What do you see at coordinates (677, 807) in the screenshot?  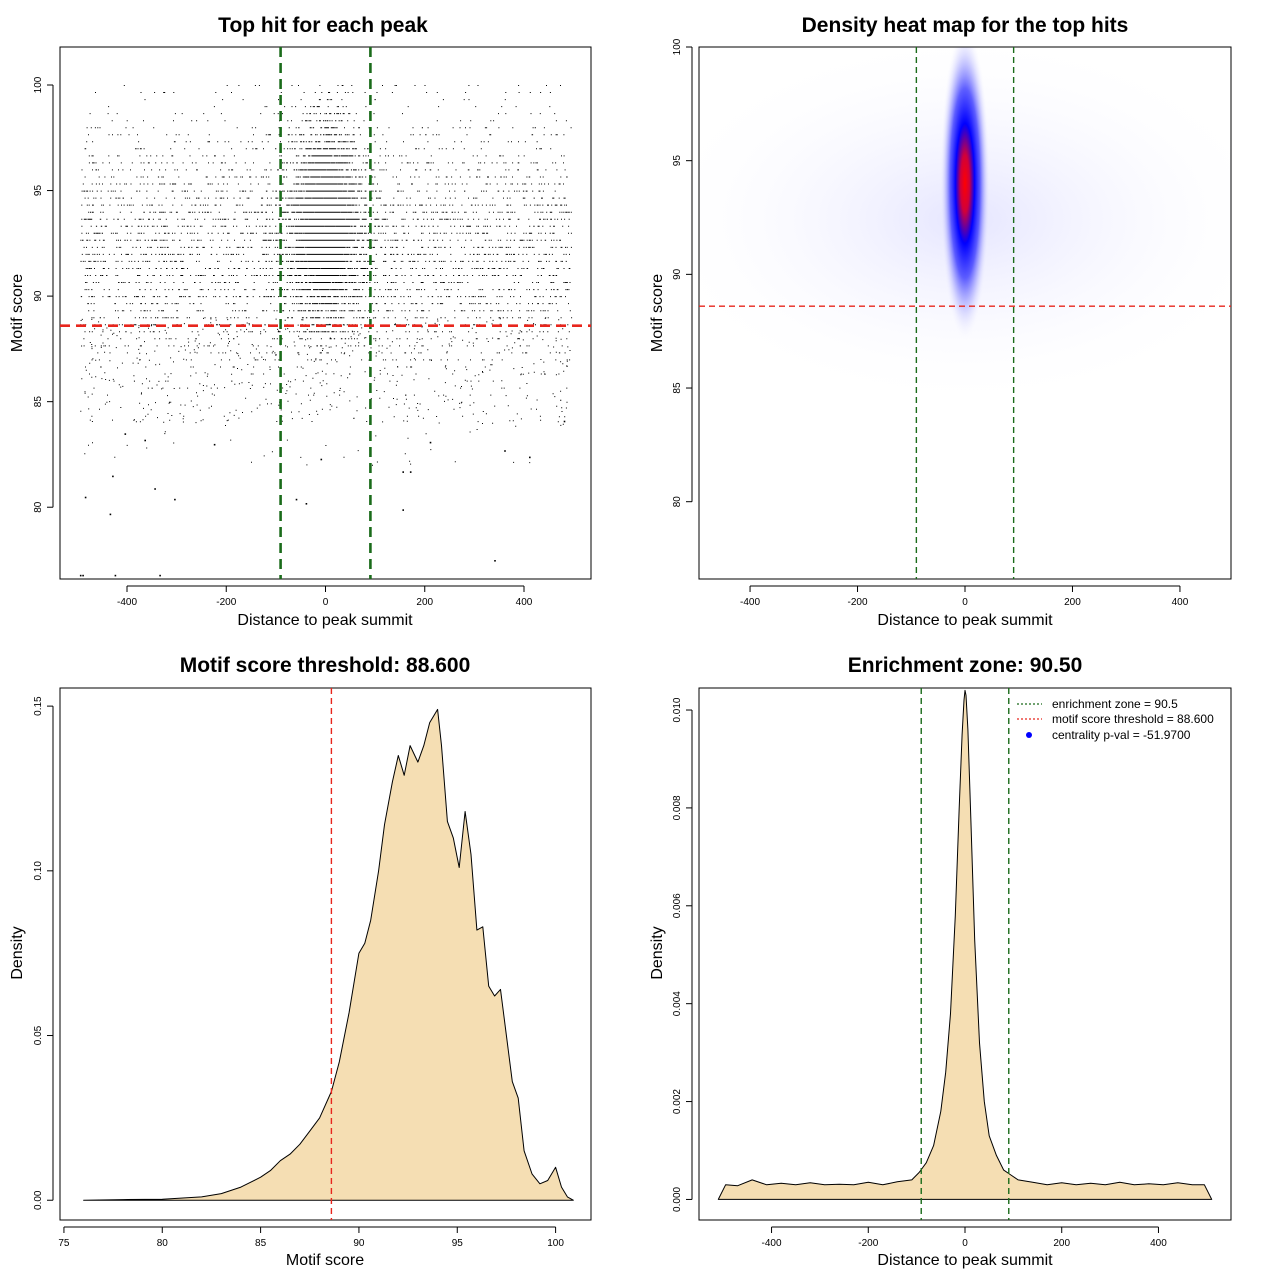 I see `y-tick-label: 0.008` at bounding box center [677, 807].